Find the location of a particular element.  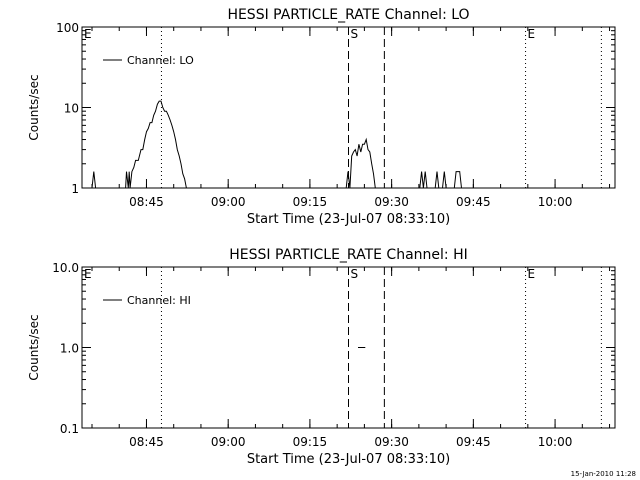

y-tick-label: 100 is located at coordinates (67, 28).